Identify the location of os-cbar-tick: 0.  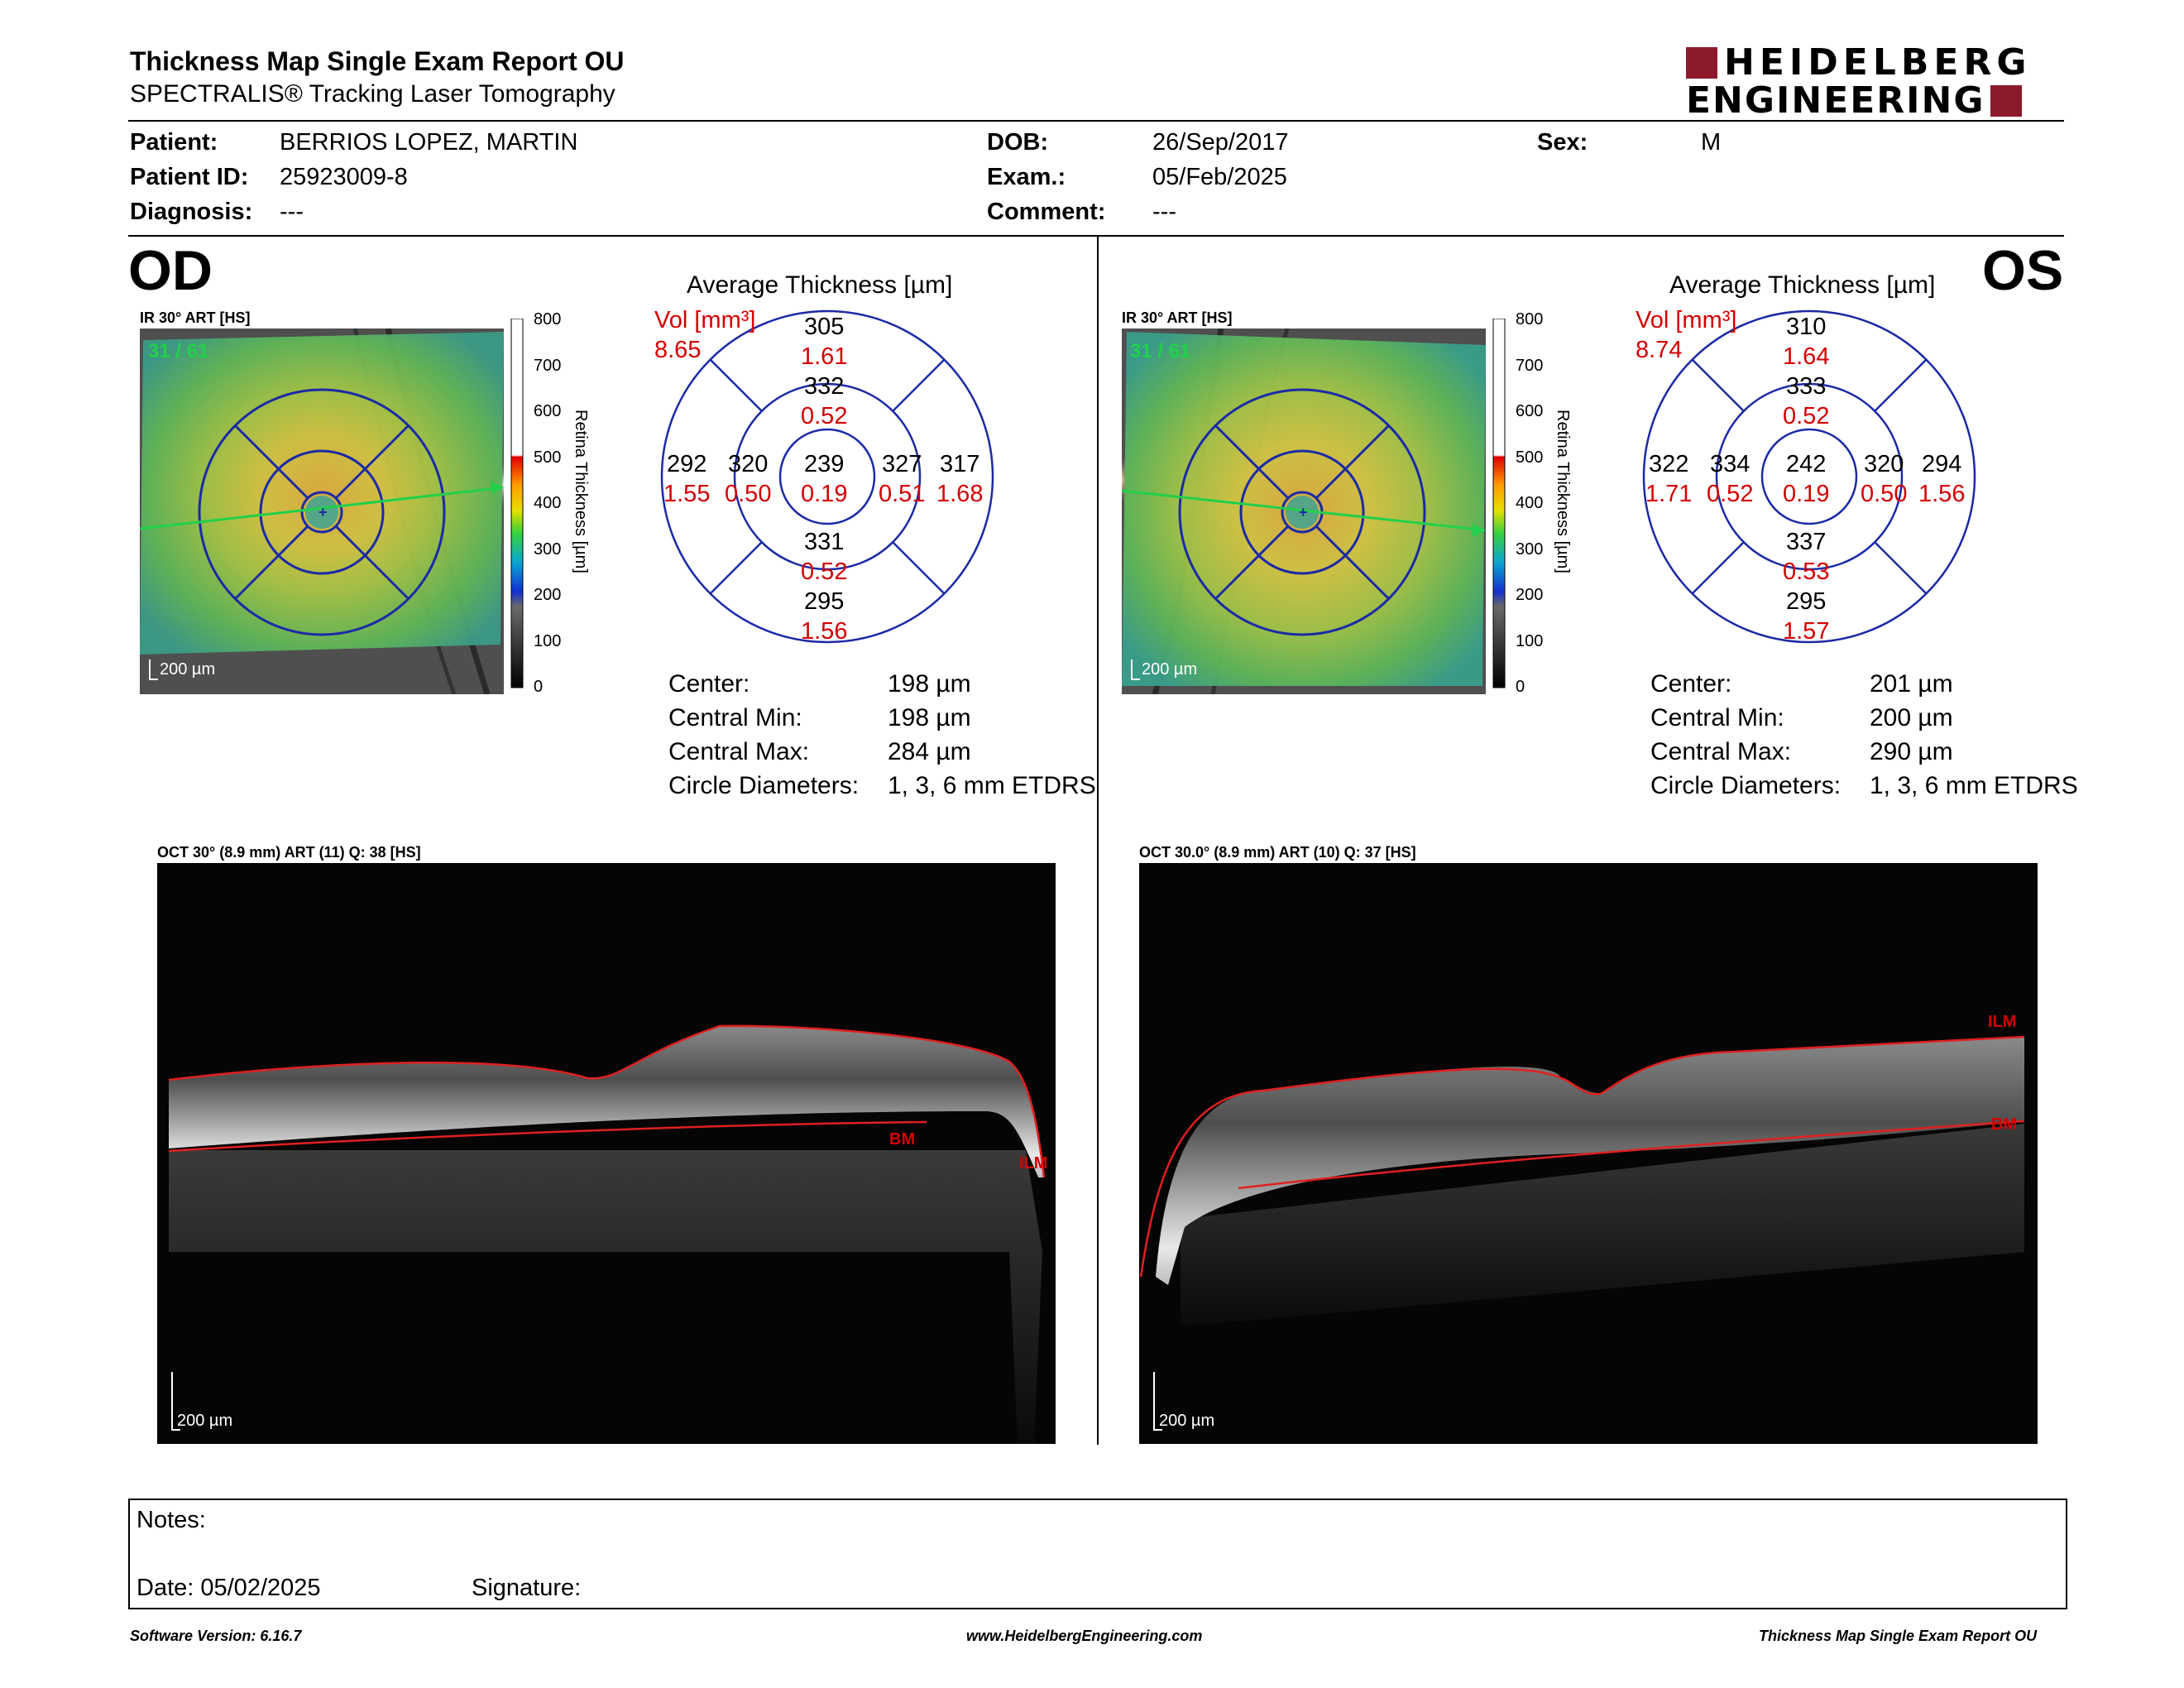
(1520, 687).